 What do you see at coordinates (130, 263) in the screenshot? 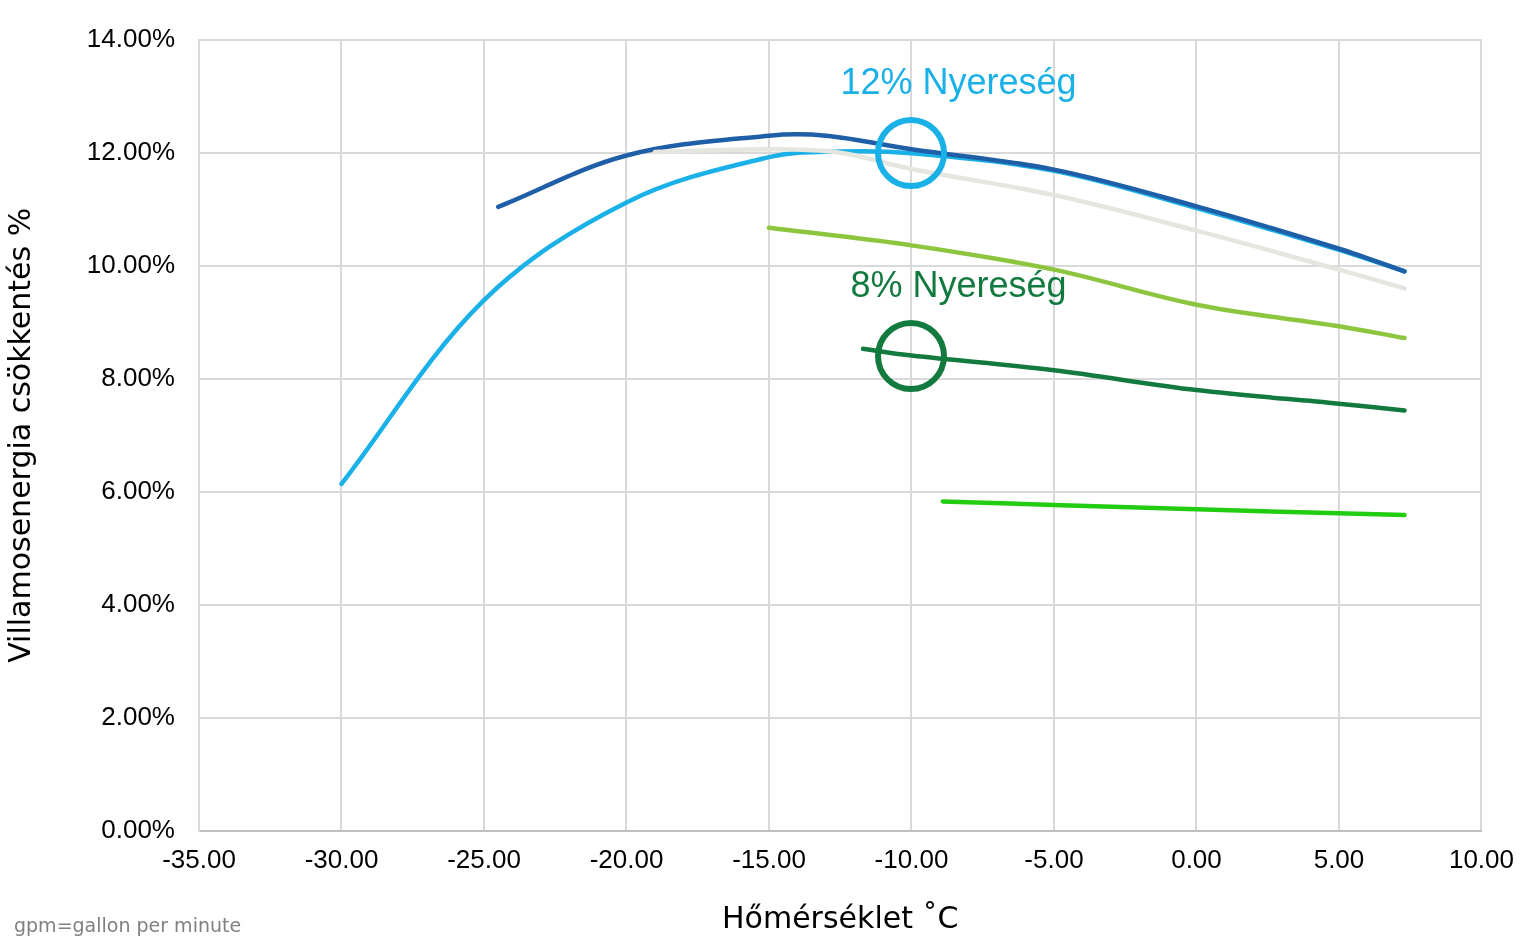
I see `y-tick-label: 10.00%` at bounding box center [130, 263].